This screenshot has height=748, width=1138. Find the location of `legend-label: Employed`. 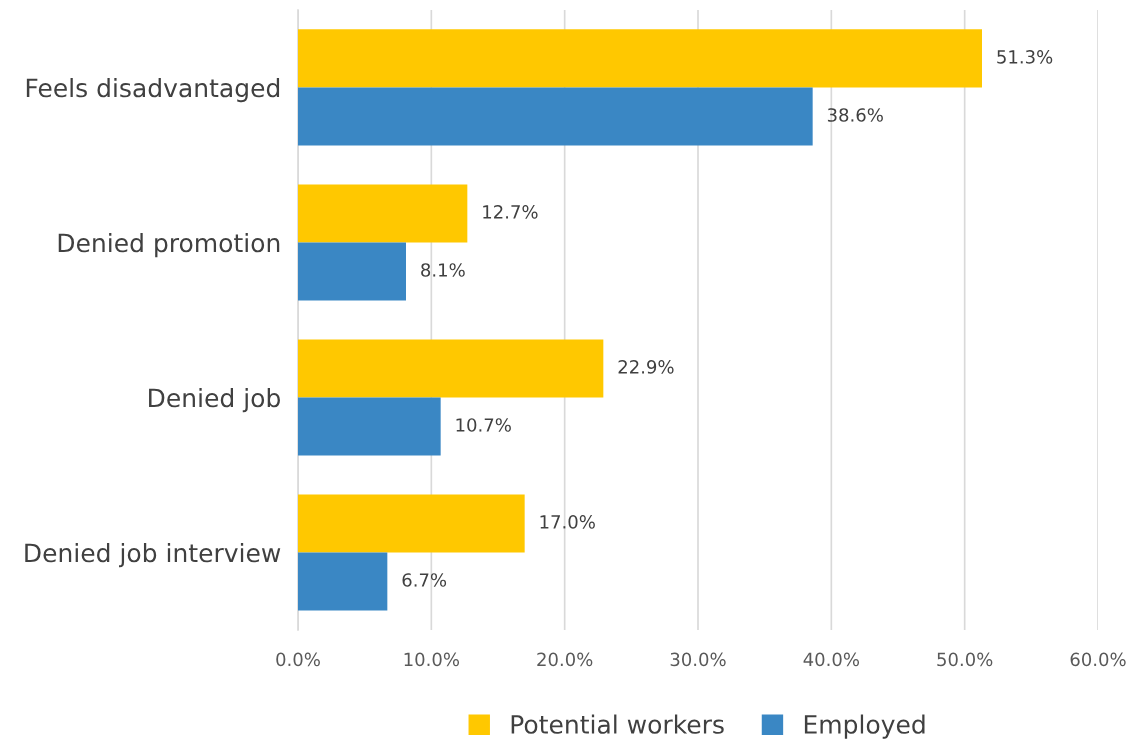

legend-label: Employed is located at coordinates (864, 726).